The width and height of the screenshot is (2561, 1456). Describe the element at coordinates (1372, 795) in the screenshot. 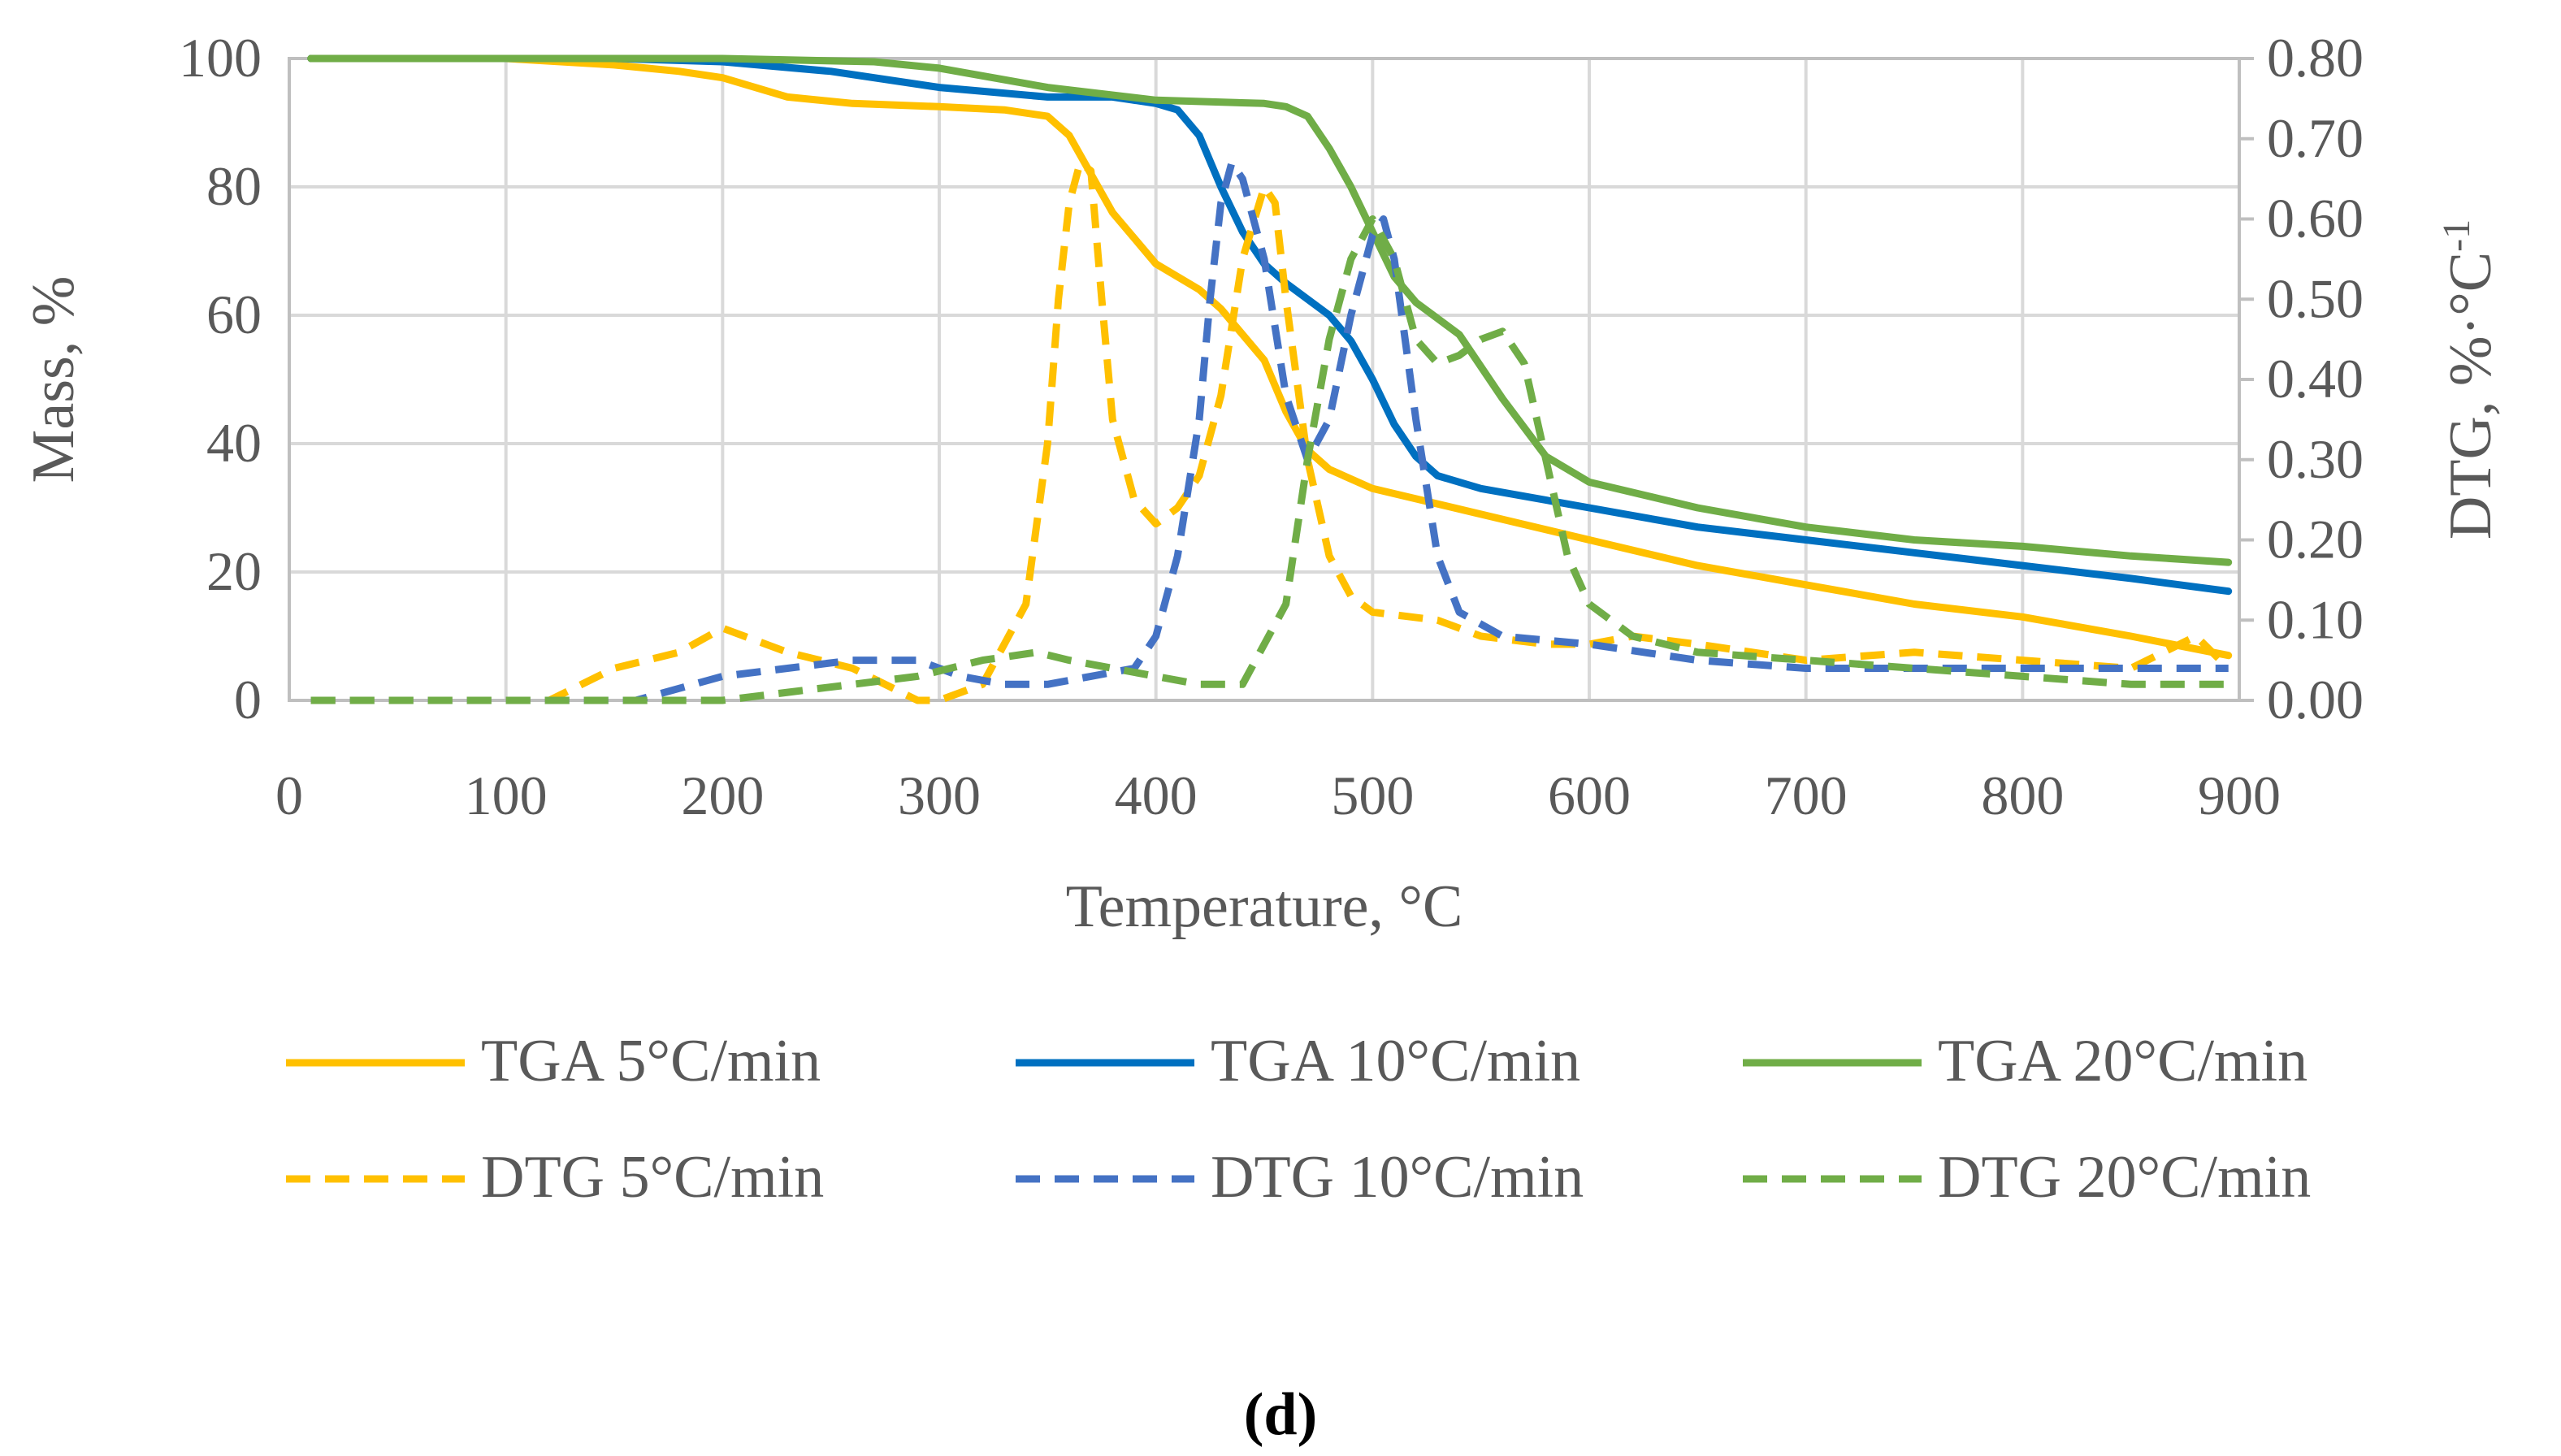

I see `x-tick-label: 500` at that location.